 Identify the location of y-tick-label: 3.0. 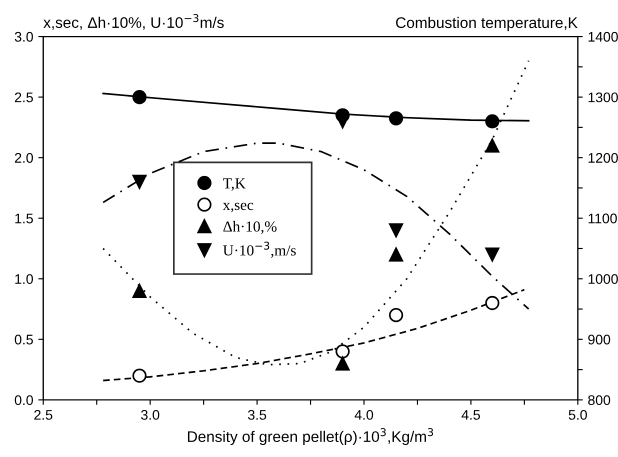
(23, 37).